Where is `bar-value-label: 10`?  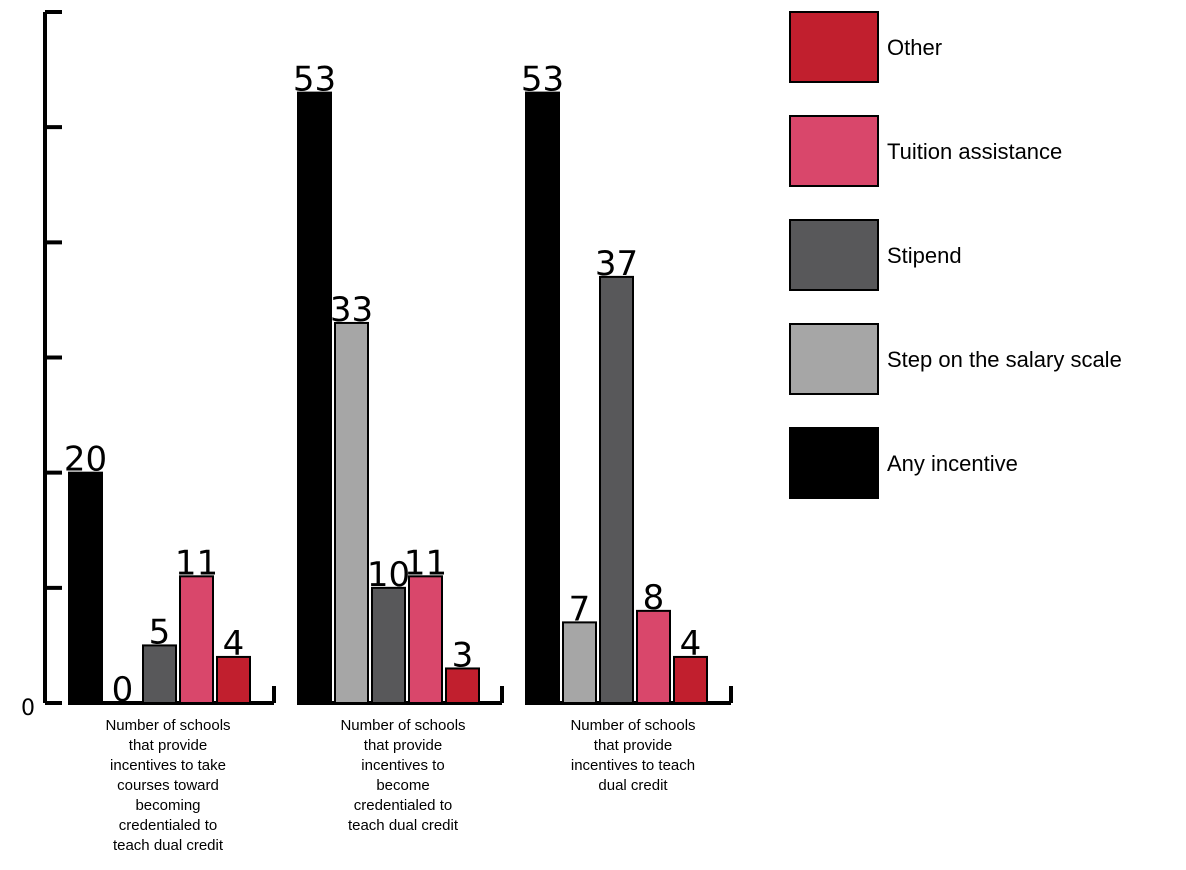
bar-value-label: 10 is located at coordinates (388, 575).